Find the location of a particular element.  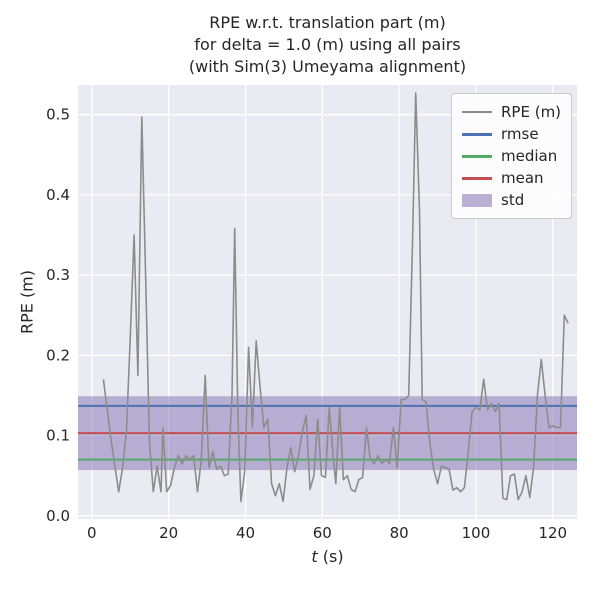

legend-swatch-std is located at coordinates (477, 200).